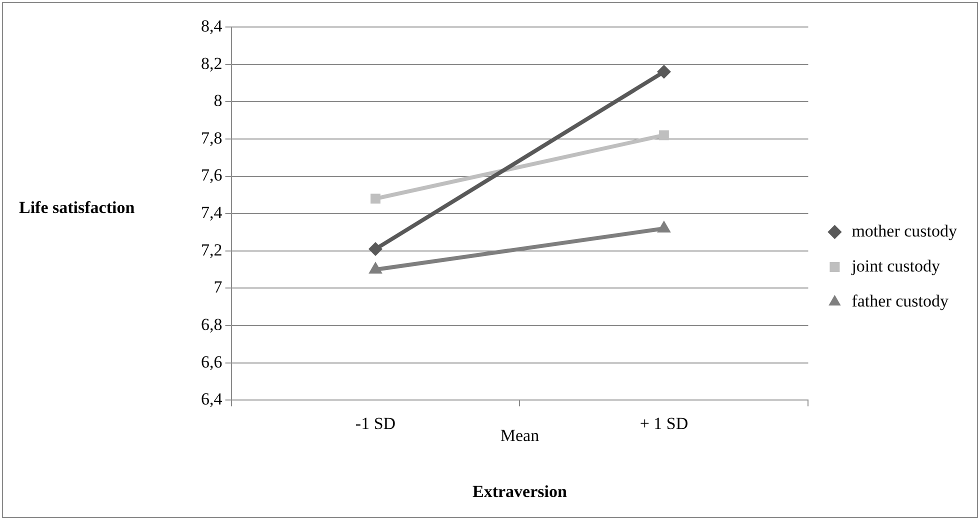 The width and height of the screenshot is (980, 520). I want to click on text: Mean, so click(520, 436).